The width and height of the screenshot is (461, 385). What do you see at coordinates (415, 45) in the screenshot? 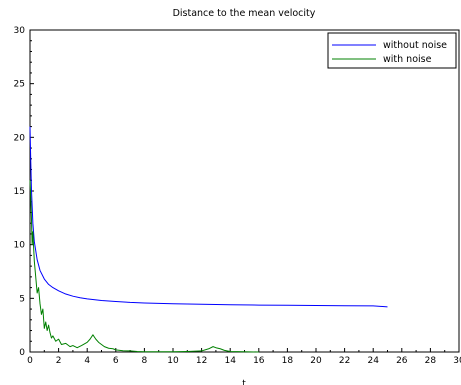
I see `legend-label-without-noise: without noise` at bounding box center [415, 45].